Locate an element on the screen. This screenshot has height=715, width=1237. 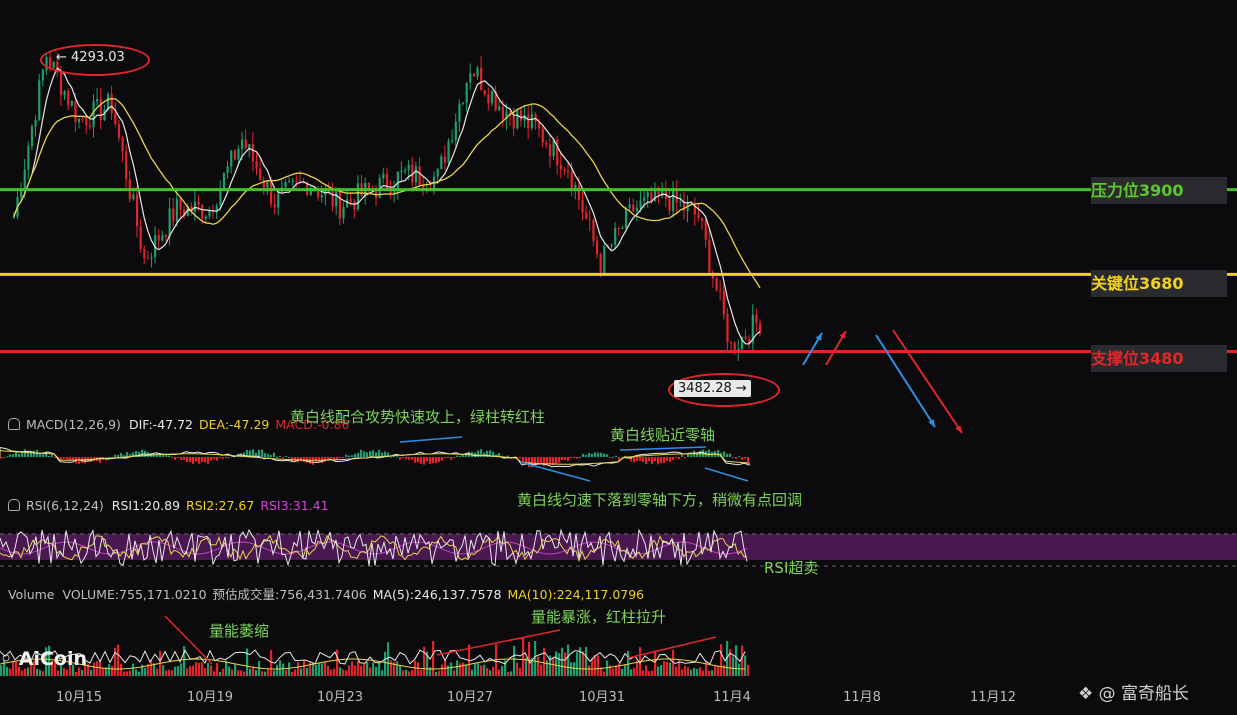
forecast-arrow-head is located at coordinates (958, 429).